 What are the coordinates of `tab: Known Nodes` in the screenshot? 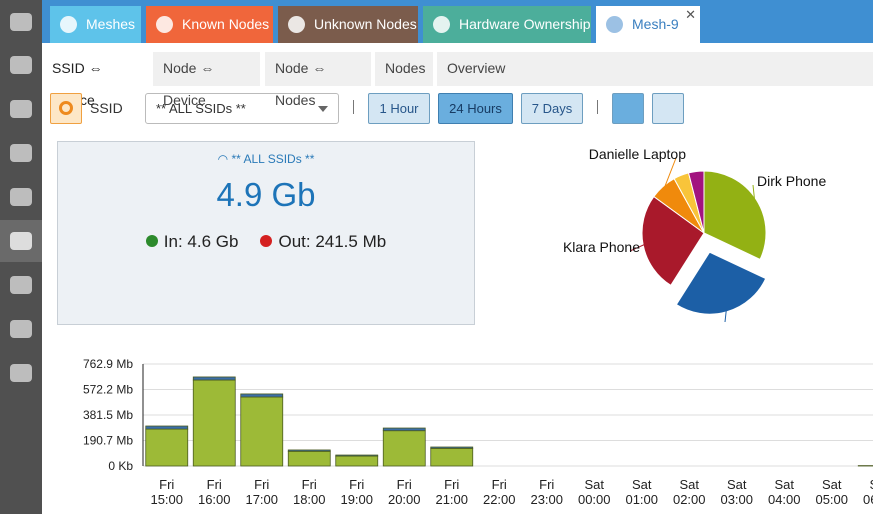 It's located at (209, 24).